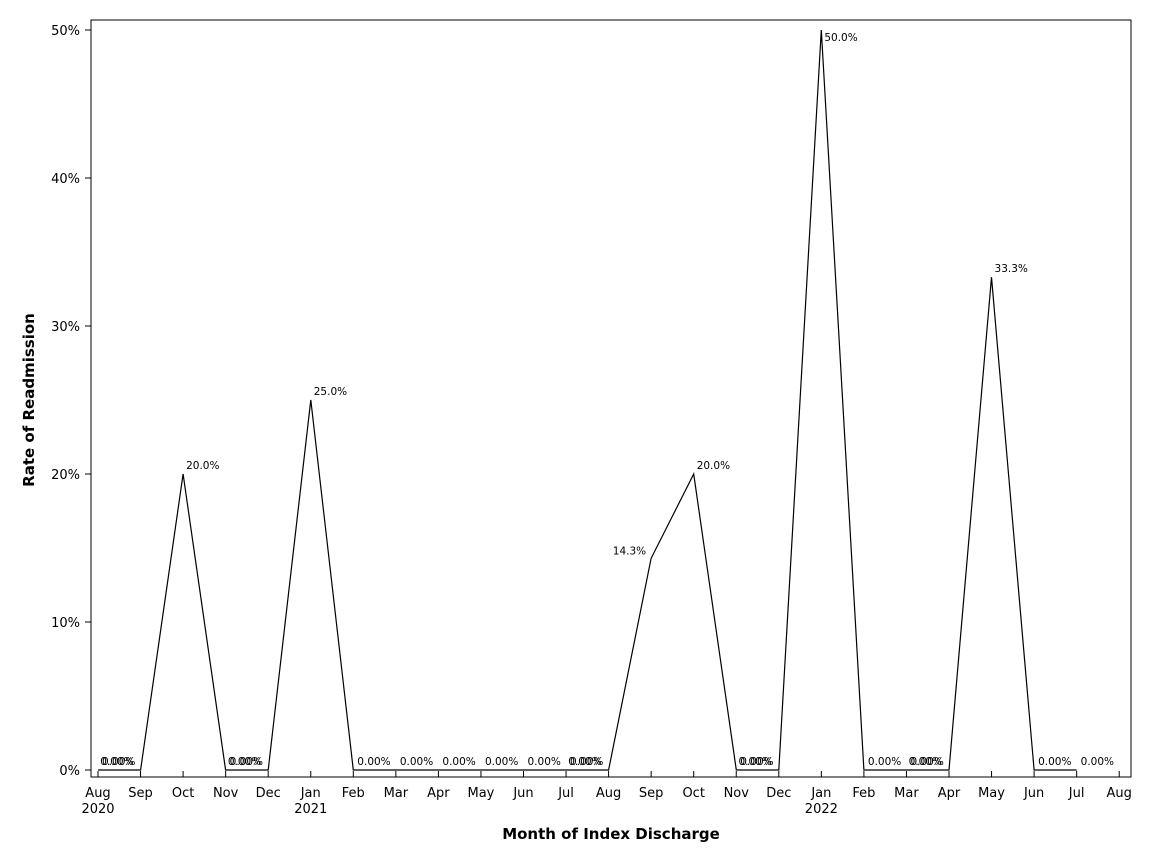  What do you see at coordinates (65, 327) in the screenshot?
I see `y-tick-label: 30%` at bounding box center [65, 327].